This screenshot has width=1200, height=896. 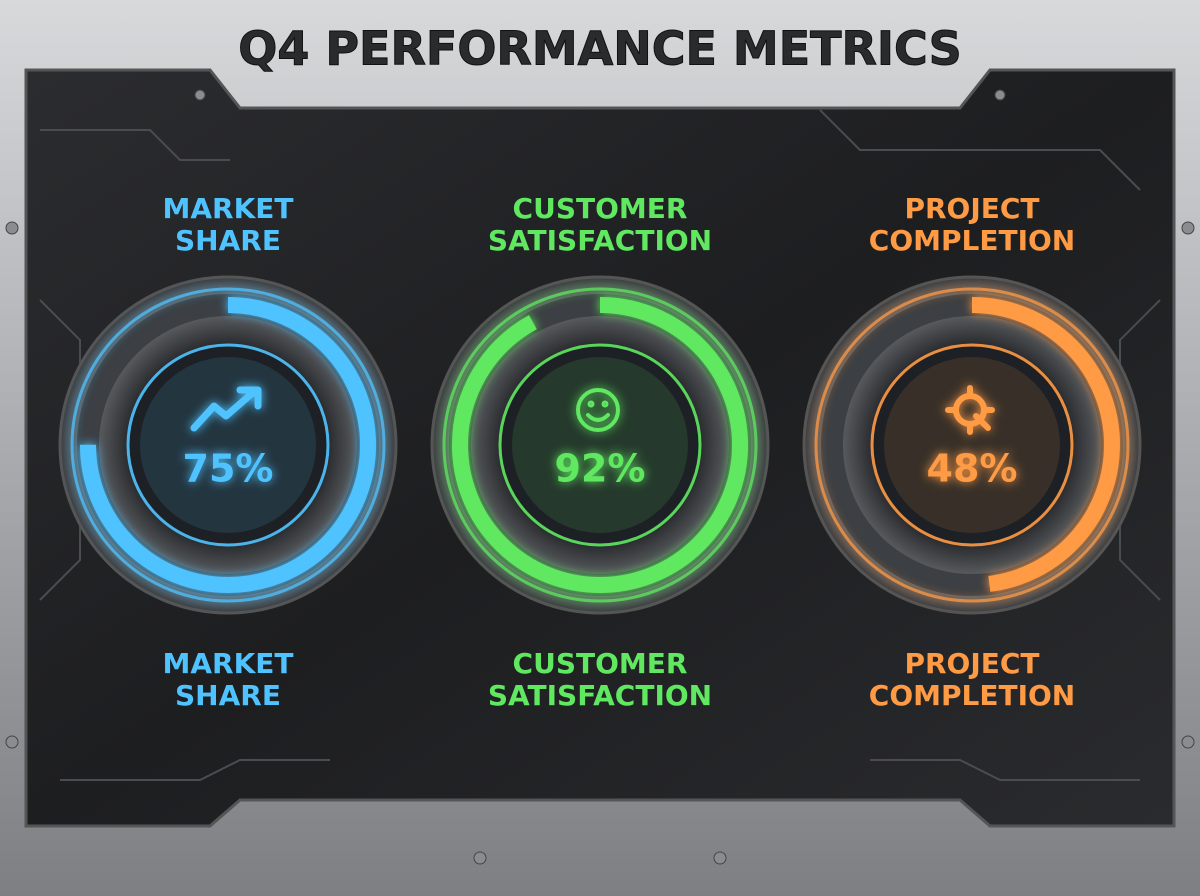 I want to click on gauge-label-top: SATISFACTION, so click(x=600, y=240).